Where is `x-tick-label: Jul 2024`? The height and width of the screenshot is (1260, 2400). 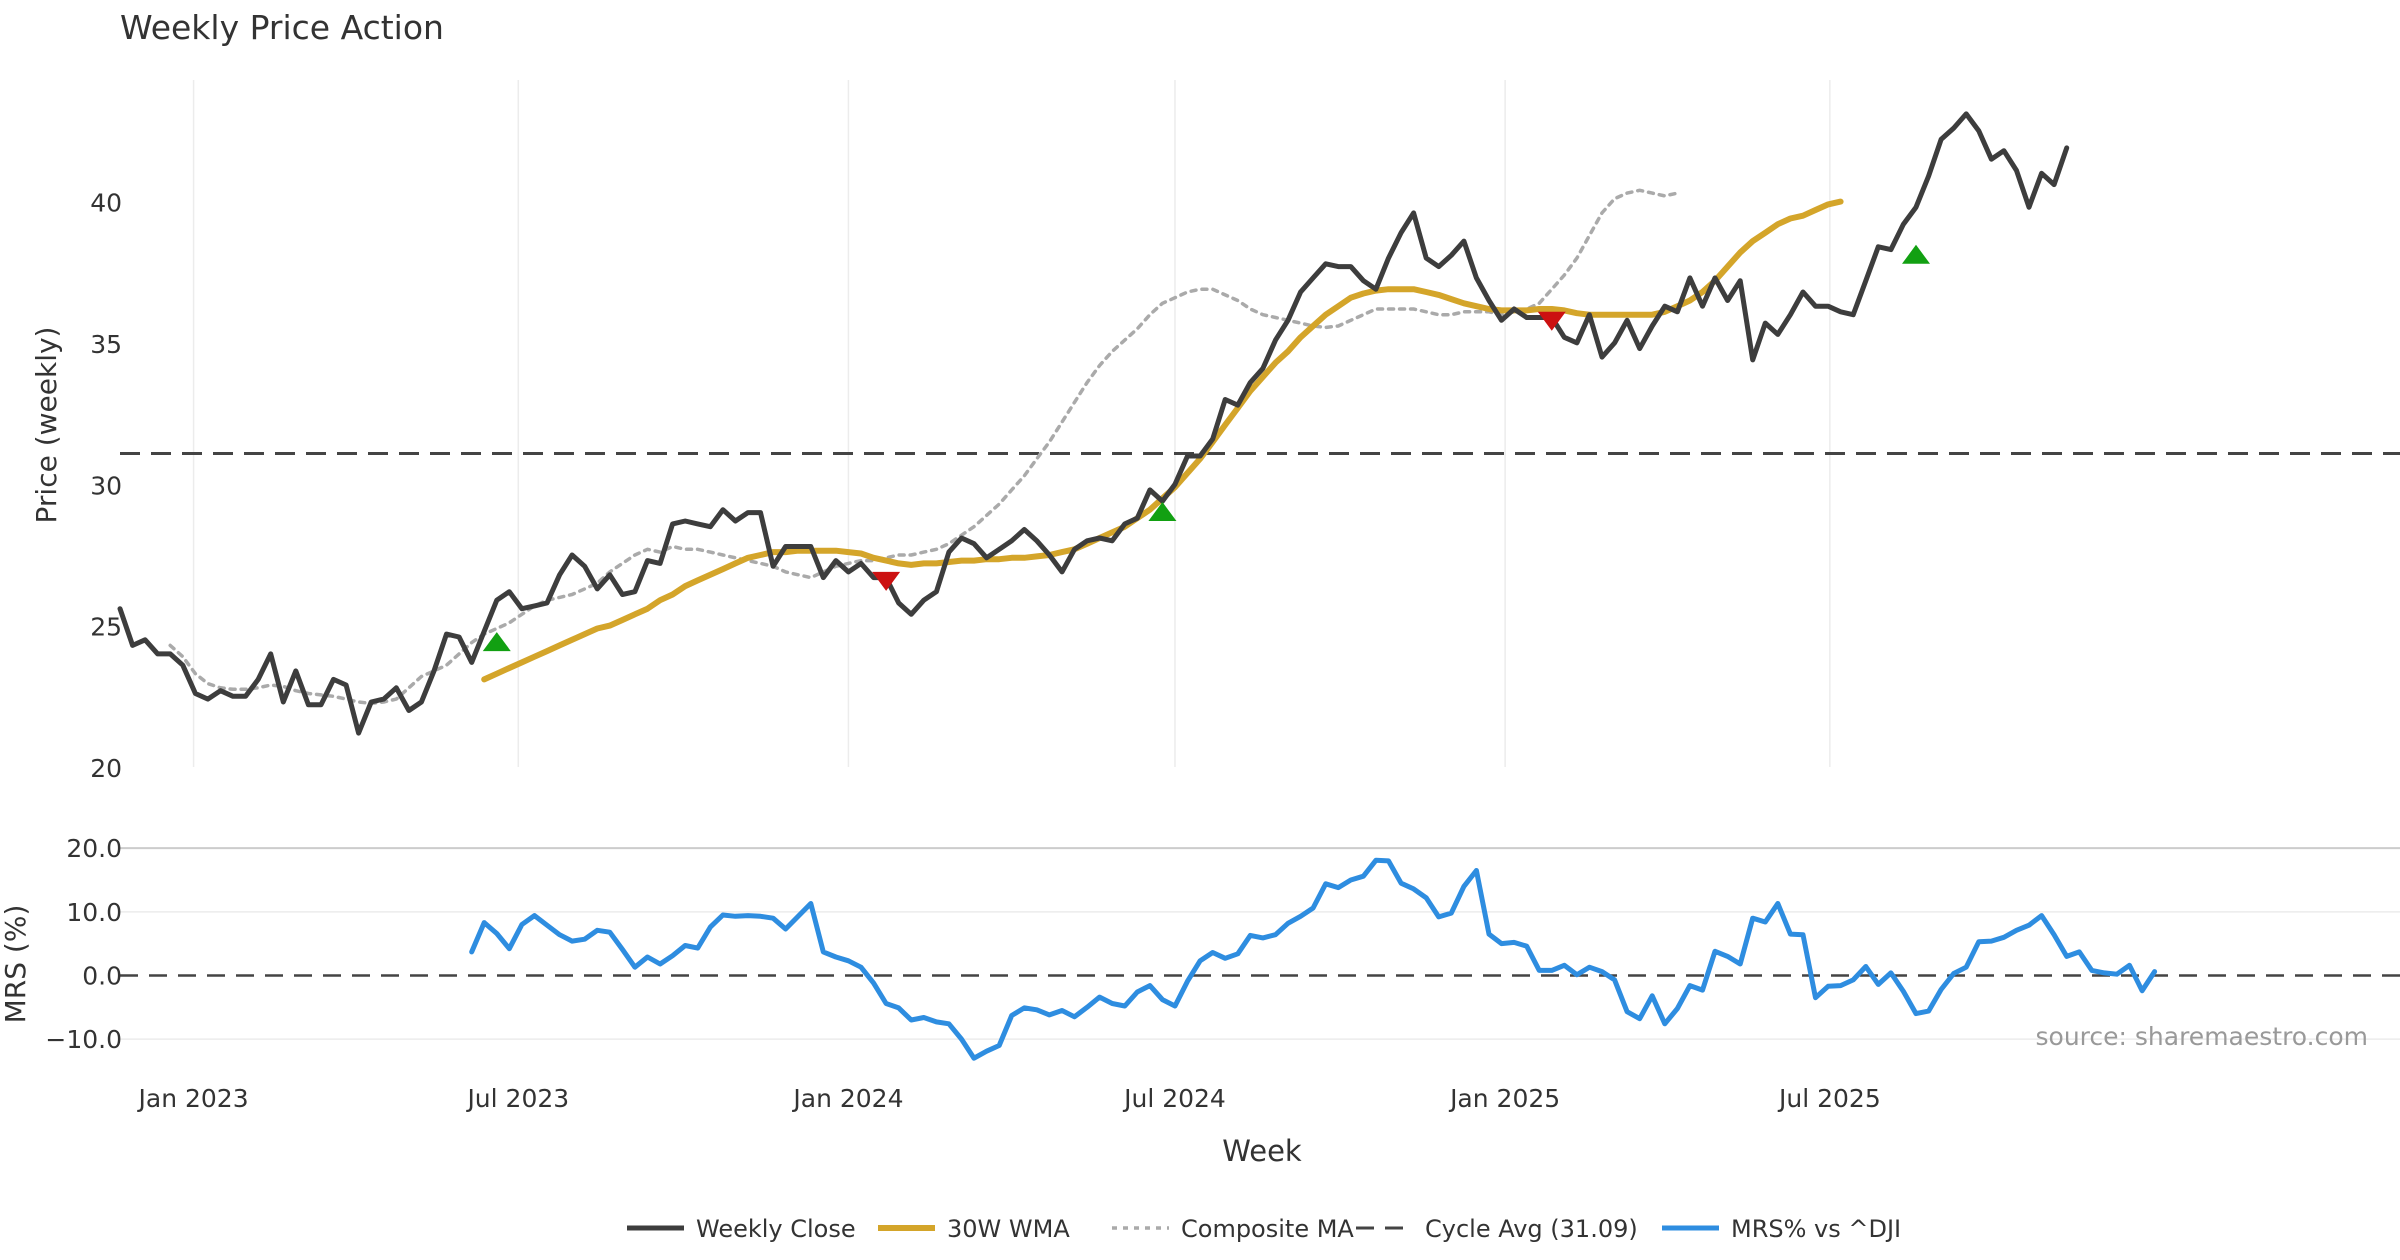
x-tick-label: Jul 2024 is located at coordinates (1174, 1098).